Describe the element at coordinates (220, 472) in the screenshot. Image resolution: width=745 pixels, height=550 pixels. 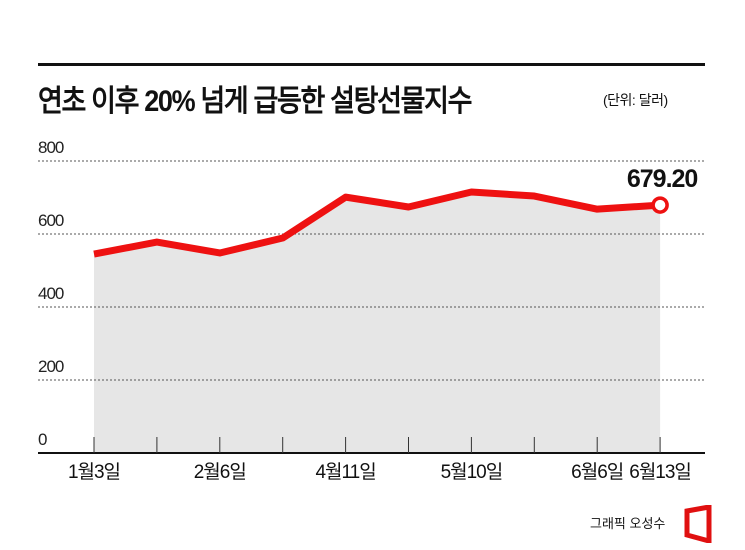
I see `x-tick-label: 2월6일` at that location.